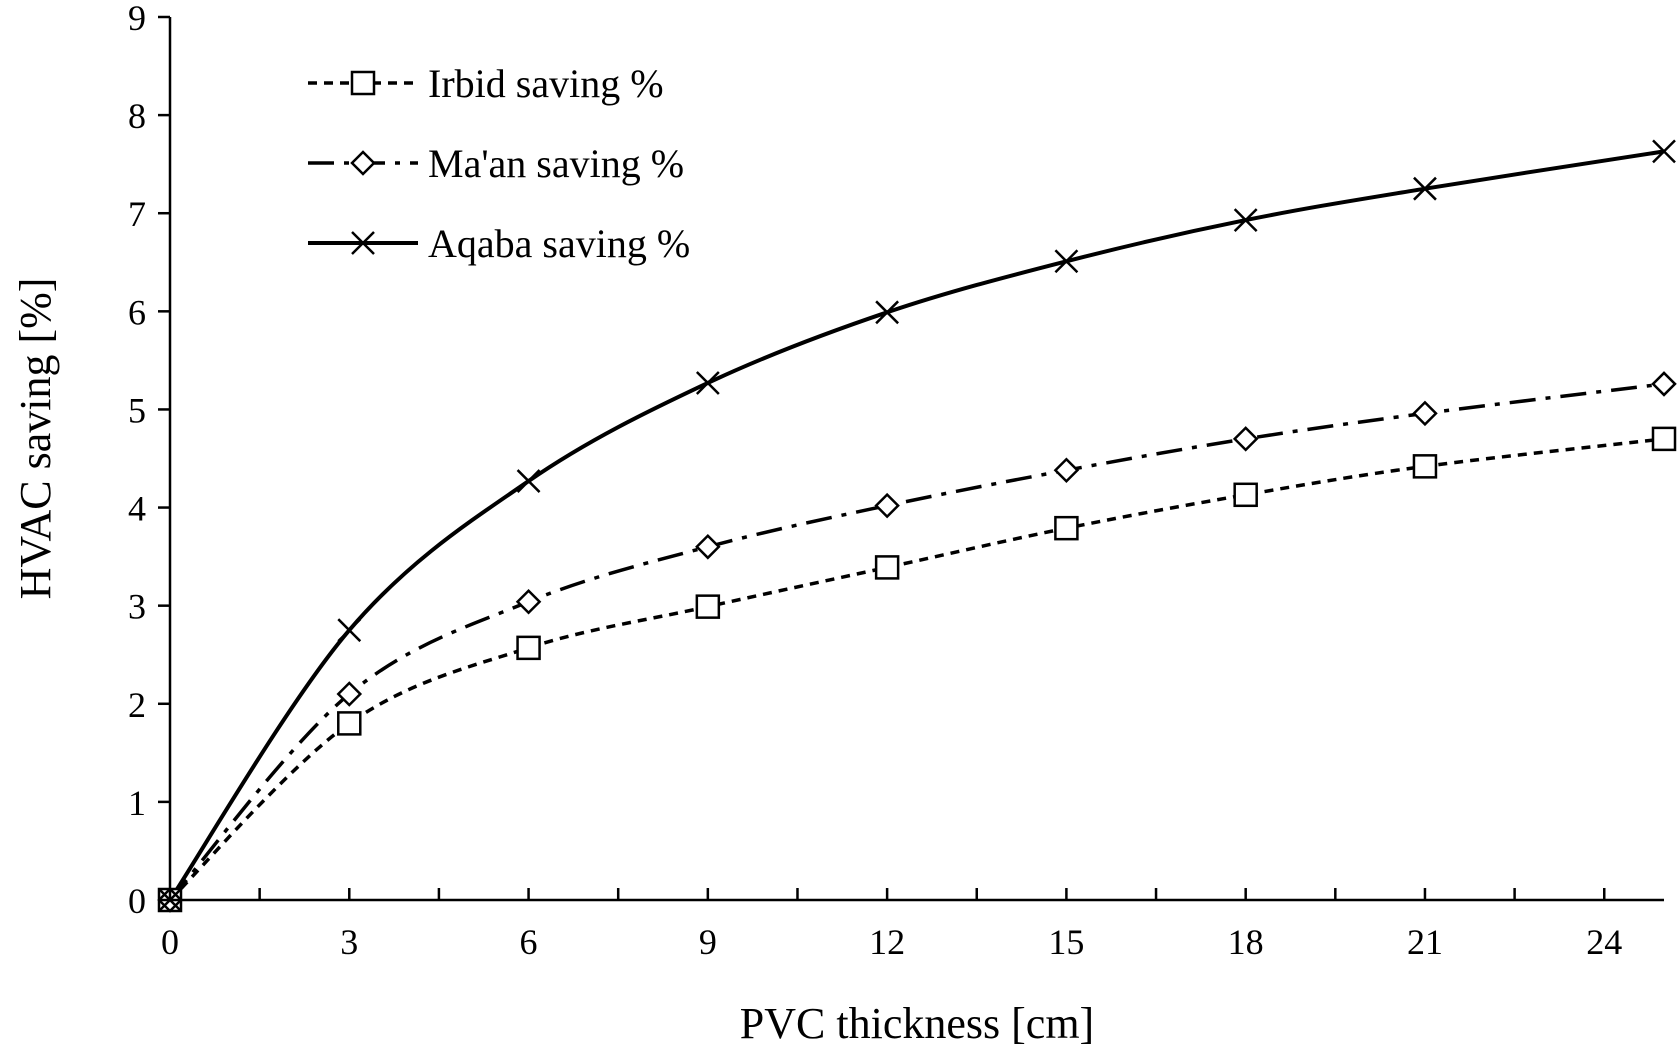  Describe the element at coordinates (887, 942) in the screenshot. I see `x-tick-label: 12` at that location.